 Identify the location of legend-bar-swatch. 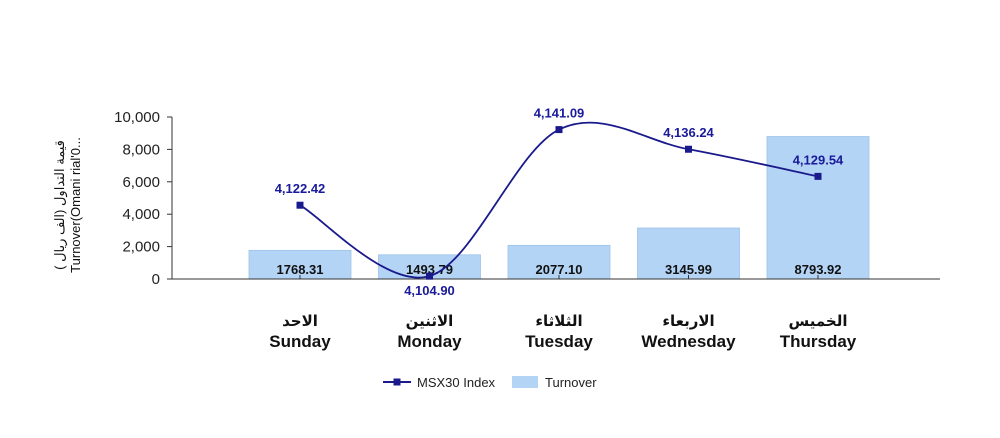
(525, 382).